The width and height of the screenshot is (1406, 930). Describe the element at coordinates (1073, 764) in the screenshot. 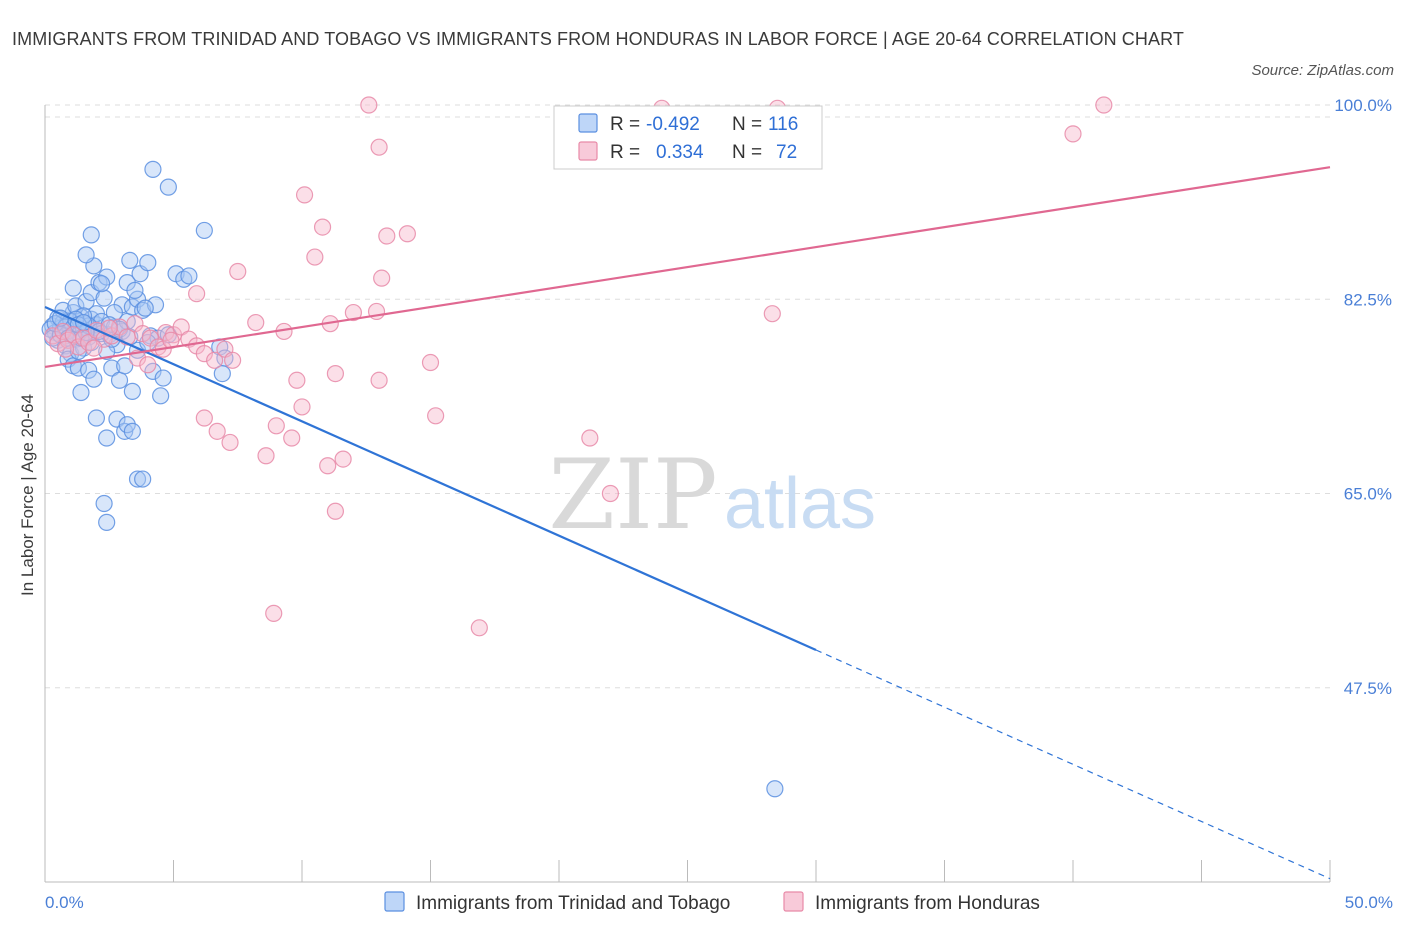

I see `trend-line-trinidad-extension` at that location.